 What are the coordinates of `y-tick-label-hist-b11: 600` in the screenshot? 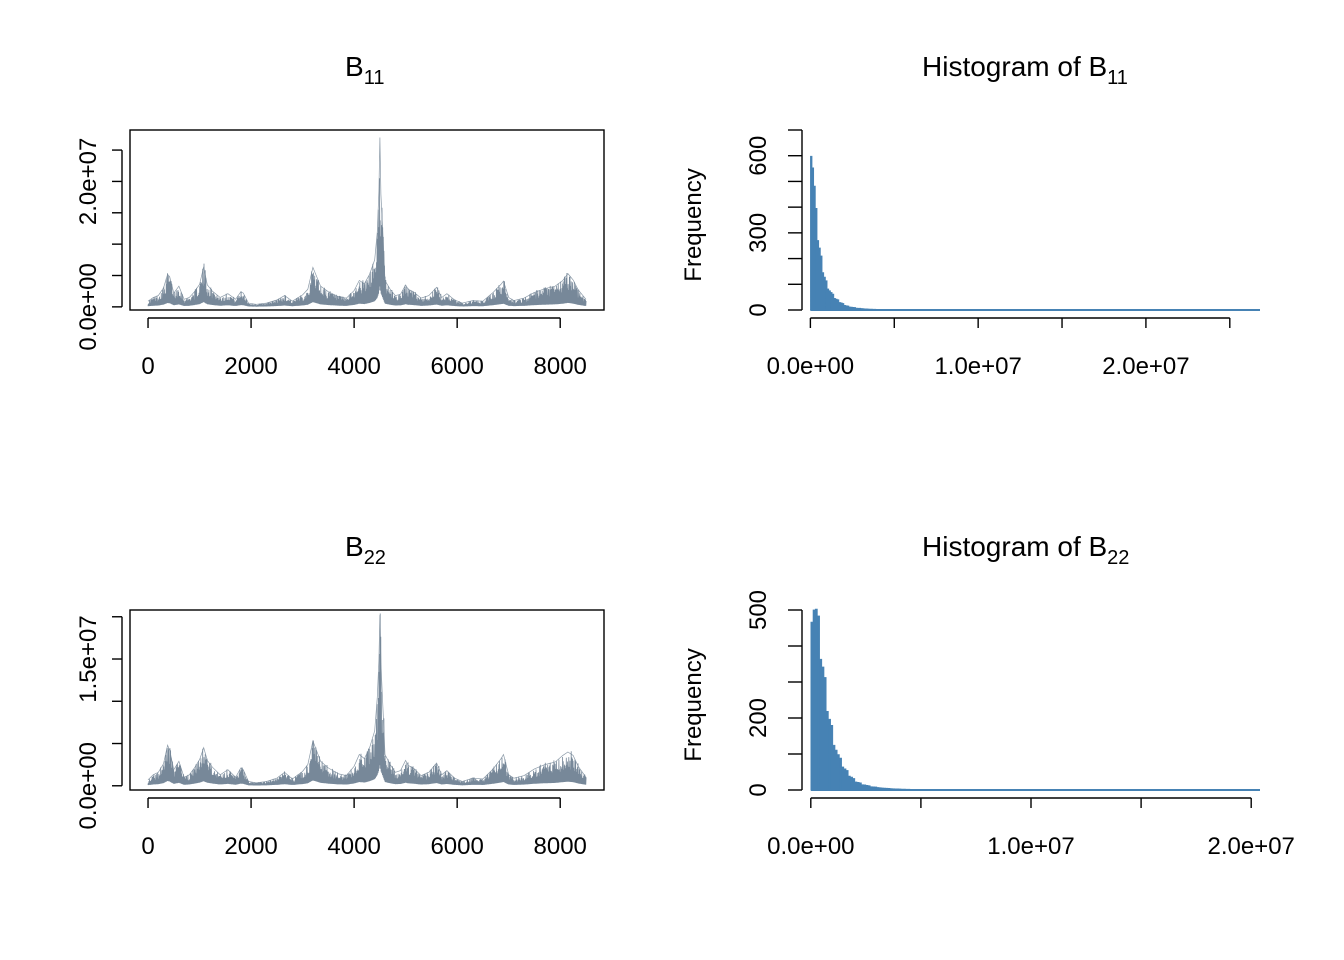 It's located at (758, 156).